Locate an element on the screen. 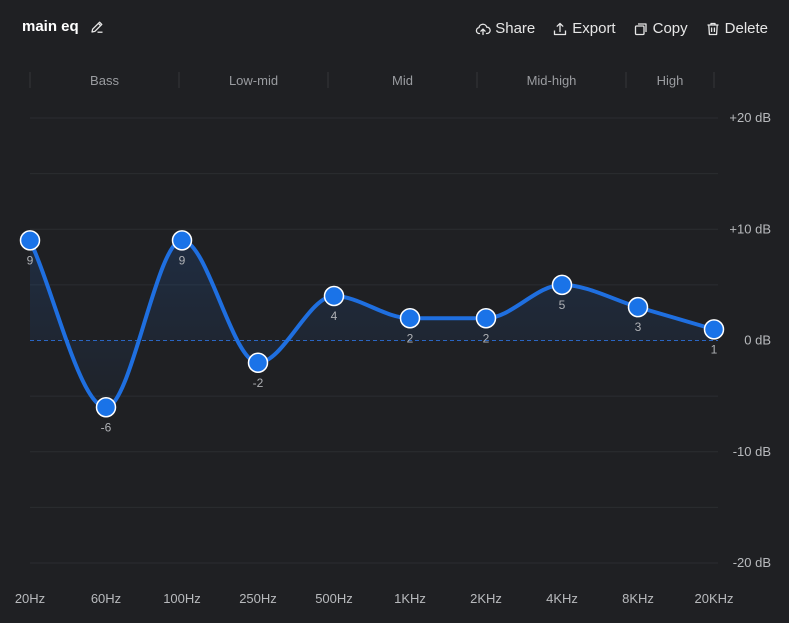 The width and height of the screenshot is (789, 623). eq-point-value: 5 is located at coordinates (562, 305).